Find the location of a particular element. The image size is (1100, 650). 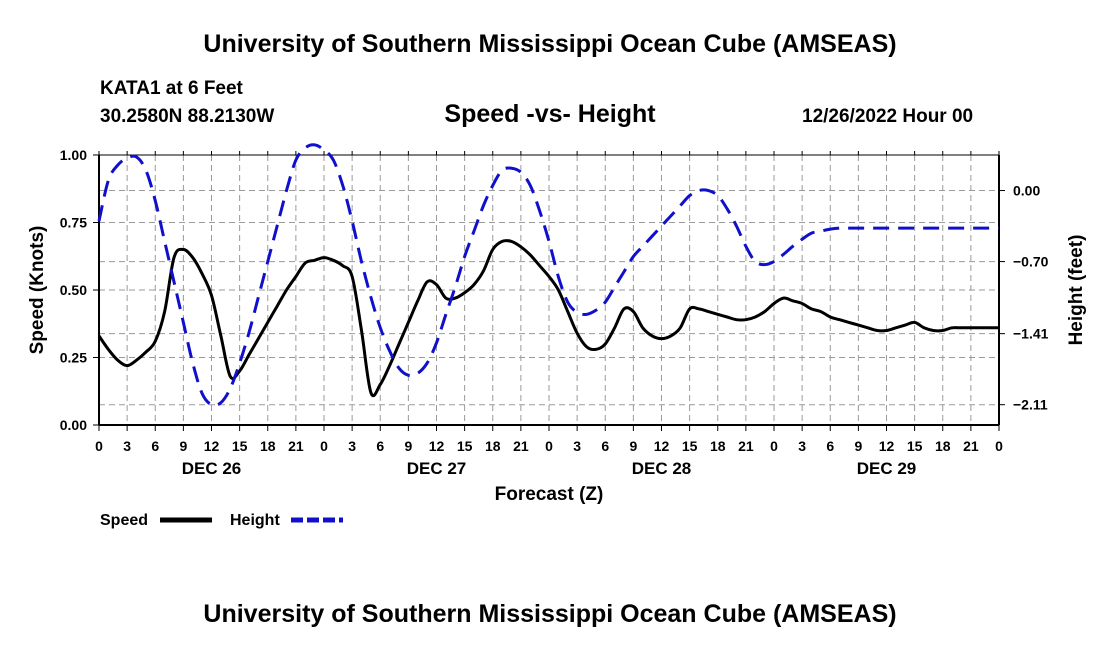

legend-label-height: Height is located at coordinates (255, 520).